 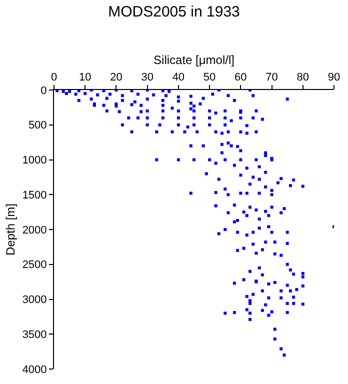 I want to click on x-tick-label: 20, so click(x=116, y=78).